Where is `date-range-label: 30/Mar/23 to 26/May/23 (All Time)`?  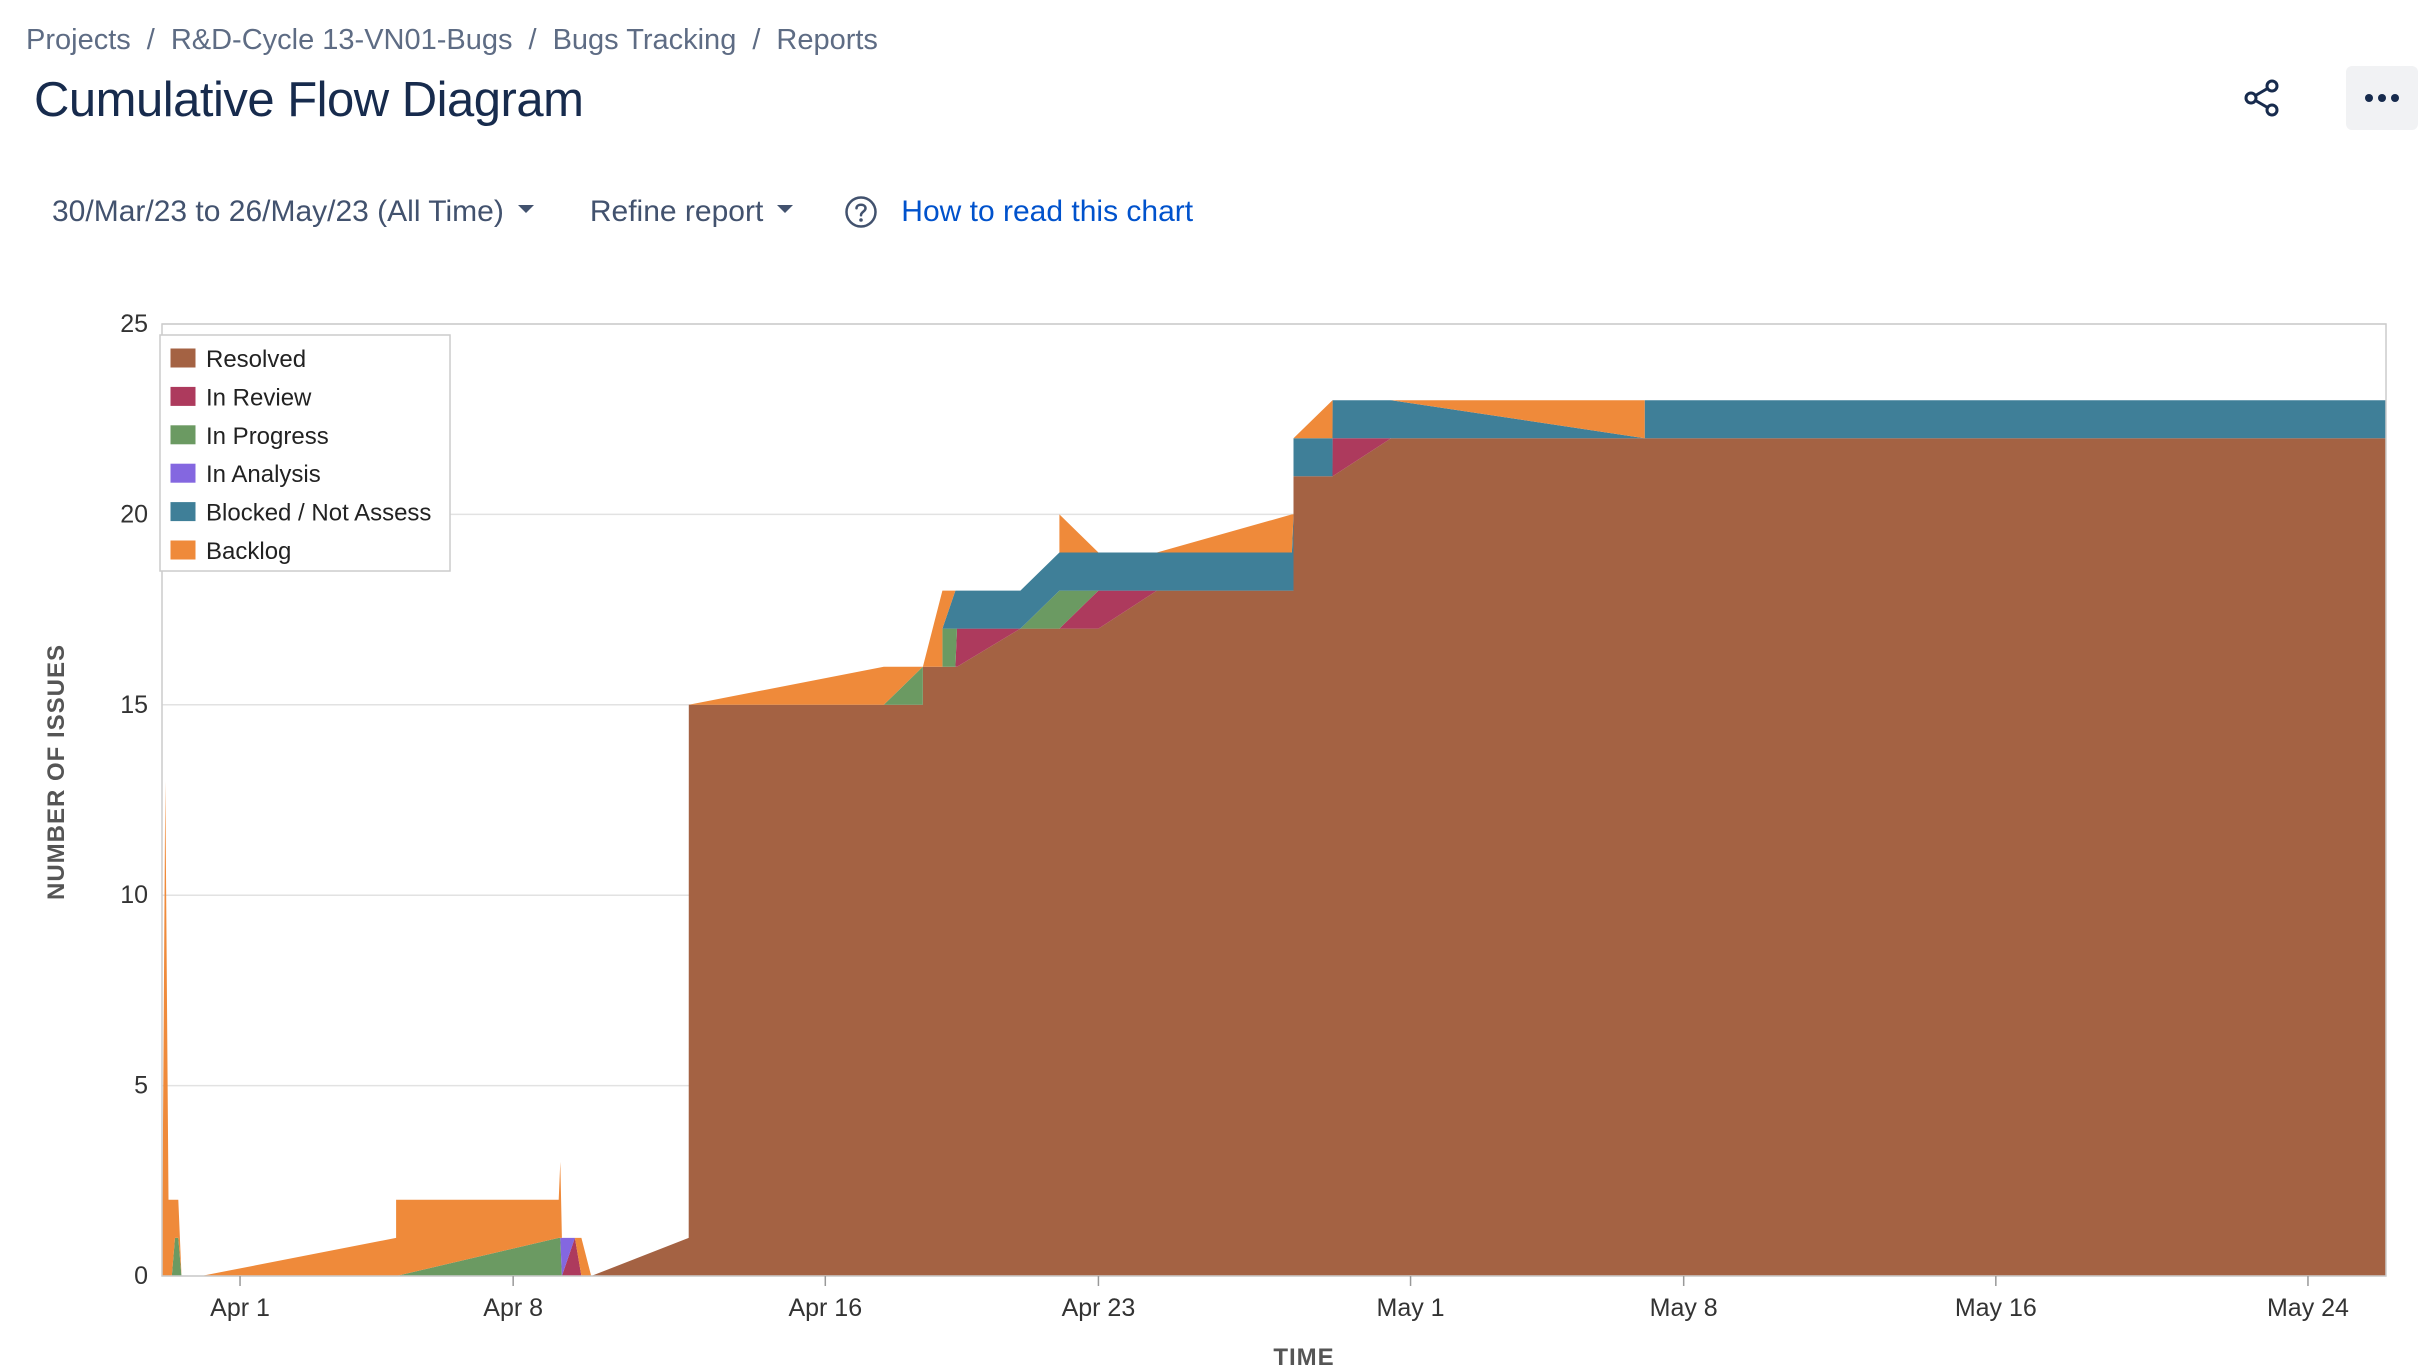
date-range-label: 30/Mar/23 to 26/May/23 (All Time) is located at coordinates (278, 211).